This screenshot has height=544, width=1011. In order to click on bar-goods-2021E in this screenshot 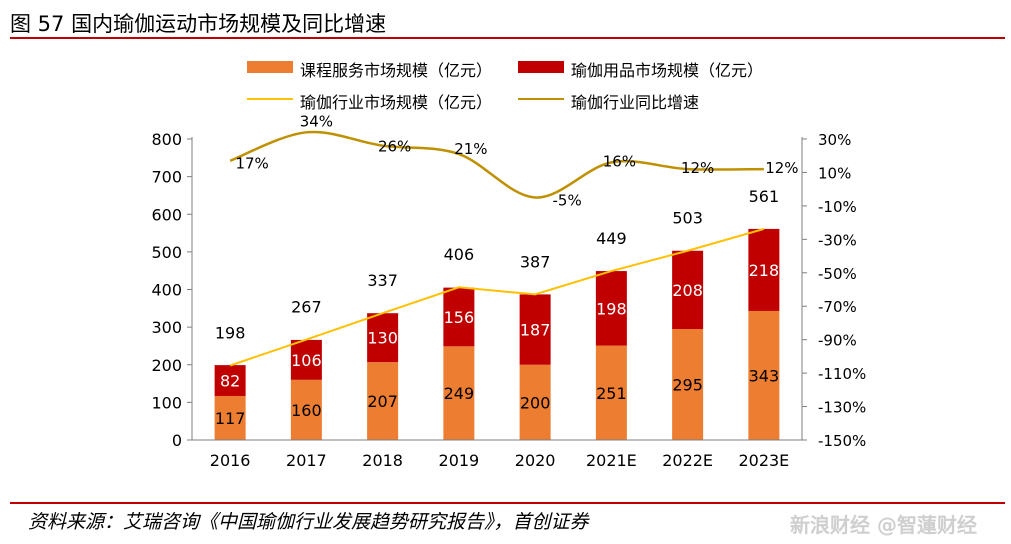, I will do `click(611, 308)`.